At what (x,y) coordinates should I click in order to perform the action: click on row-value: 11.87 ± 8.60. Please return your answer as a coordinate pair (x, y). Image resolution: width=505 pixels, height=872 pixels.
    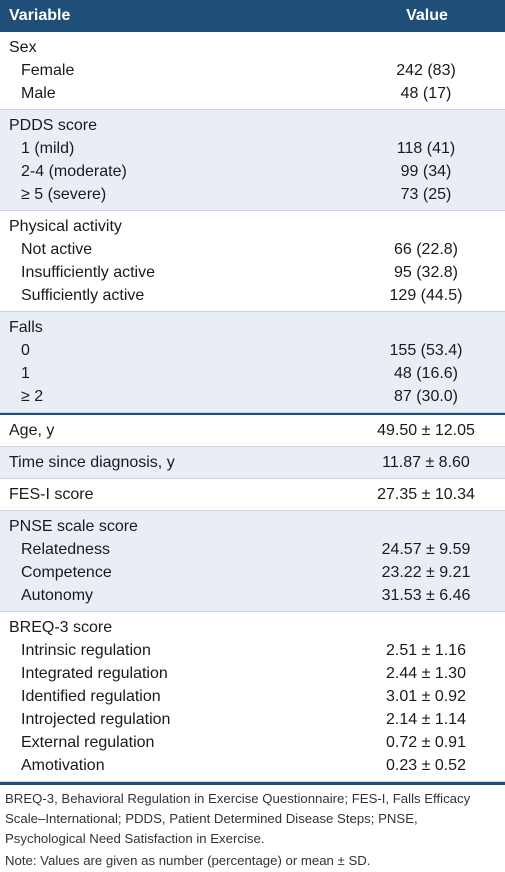
    Looking at the image, I should click on (426, 462).